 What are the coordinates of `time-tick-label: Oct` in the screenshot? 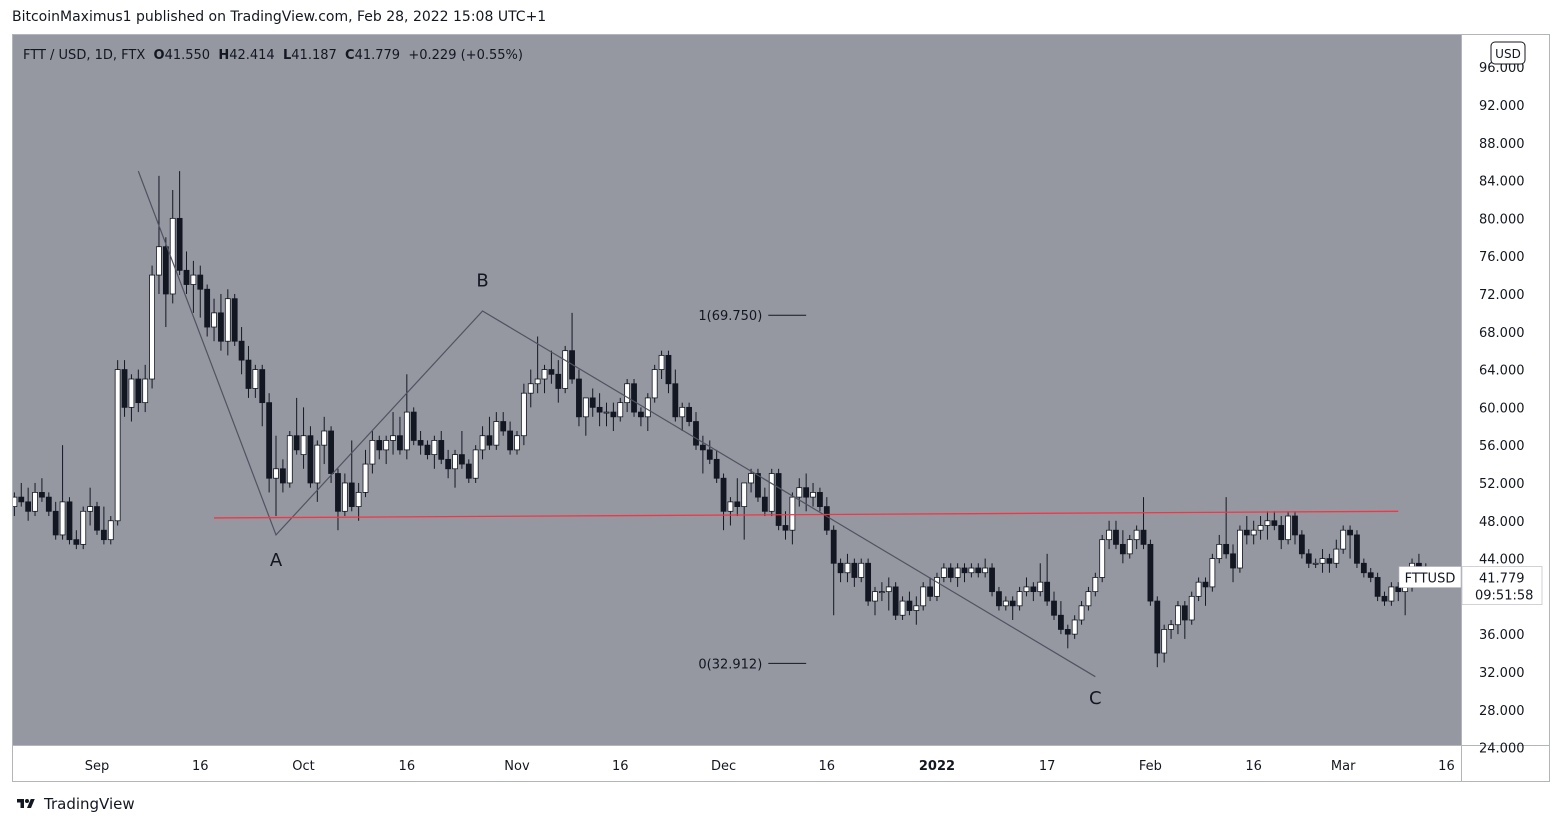 It's located at (303, 766).